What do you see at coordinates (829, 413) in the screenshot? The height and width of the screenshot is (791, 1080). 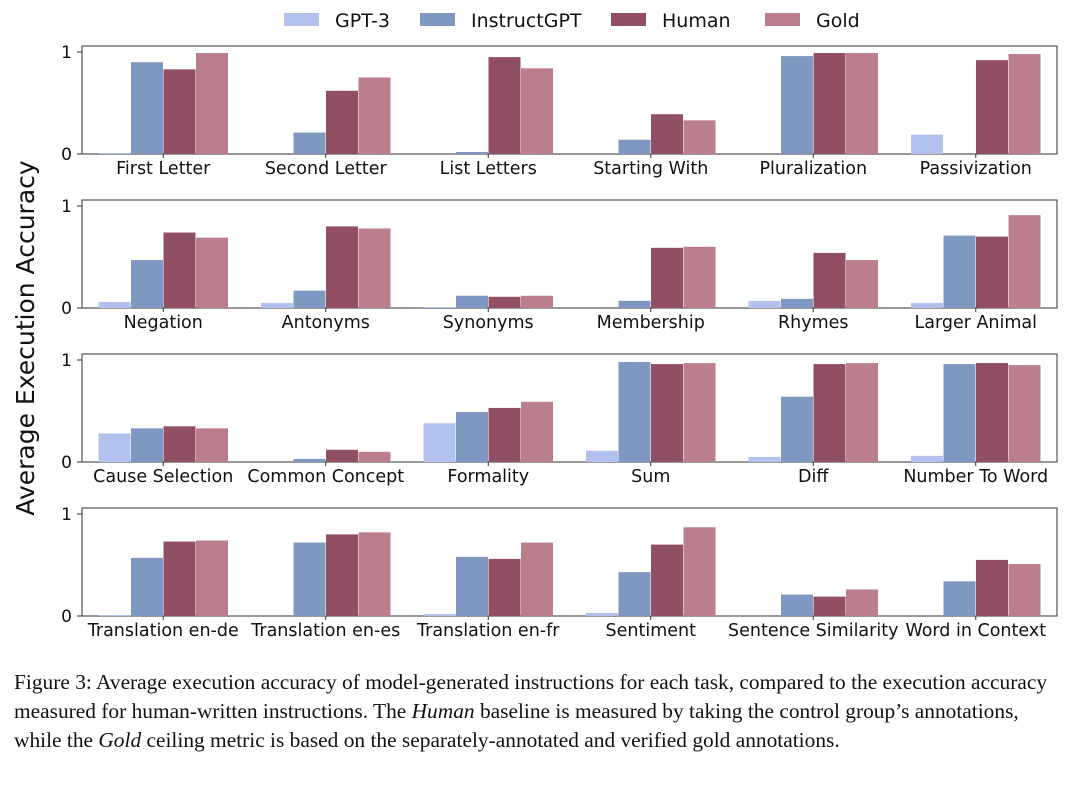 I see `bar-diff-human` at bounding box center [829, 413].